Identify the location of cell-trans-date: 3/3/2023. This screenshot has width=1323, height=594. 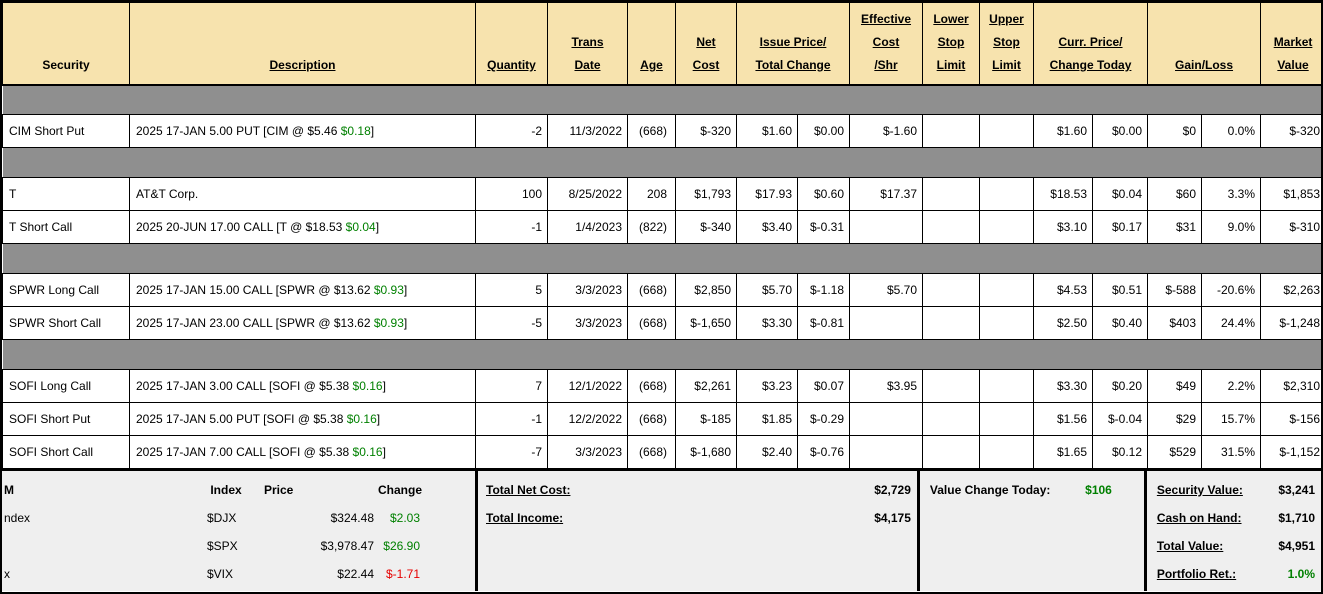
(587, 323).